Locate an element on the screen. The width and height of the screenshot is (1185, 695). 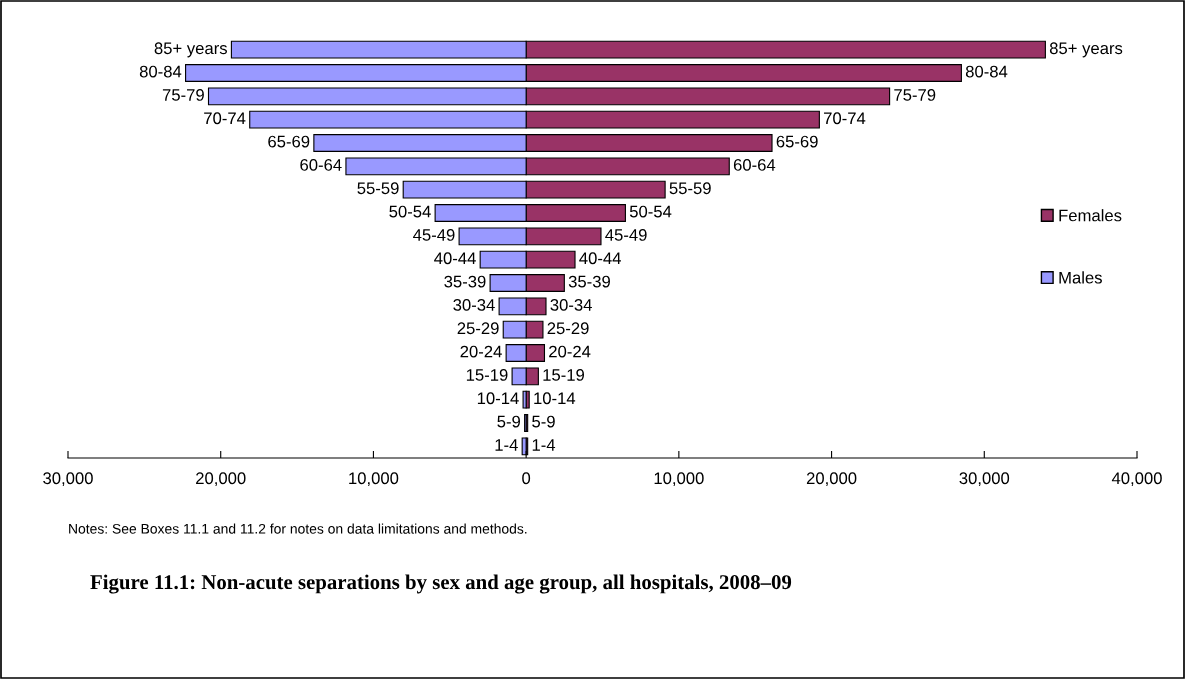
category-label: 5-9 is located at coordinates (509, 421).